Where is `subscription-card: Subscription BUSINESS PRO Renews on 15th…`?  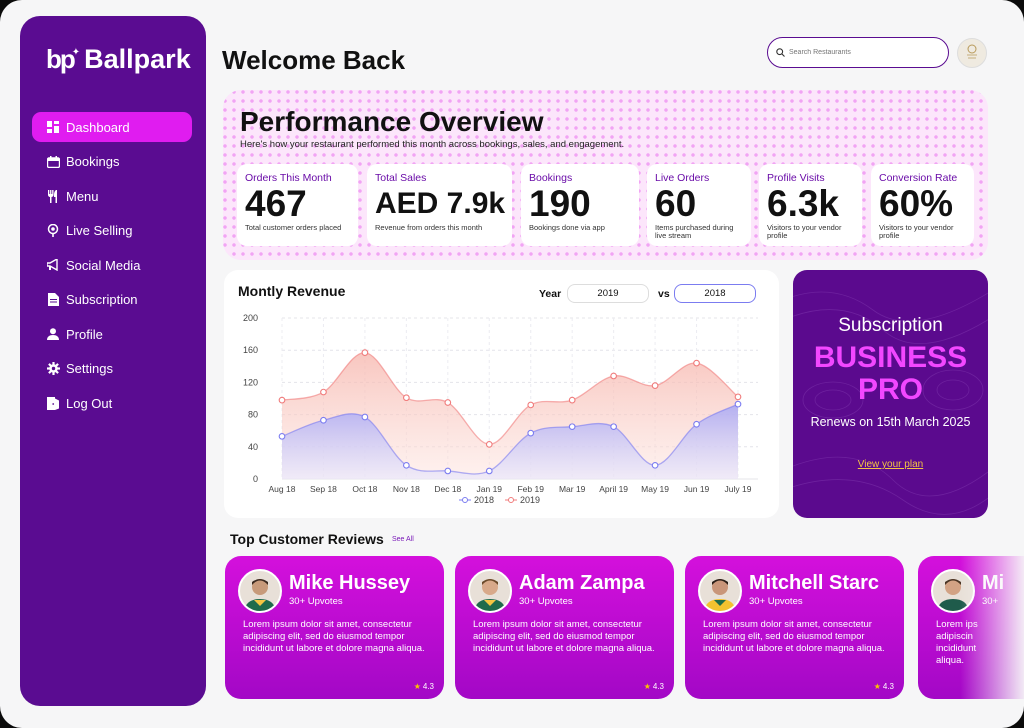
subscription-card: Subscription BUSINESS PRO Renews on 15th… is located at coordinates (890, 394).